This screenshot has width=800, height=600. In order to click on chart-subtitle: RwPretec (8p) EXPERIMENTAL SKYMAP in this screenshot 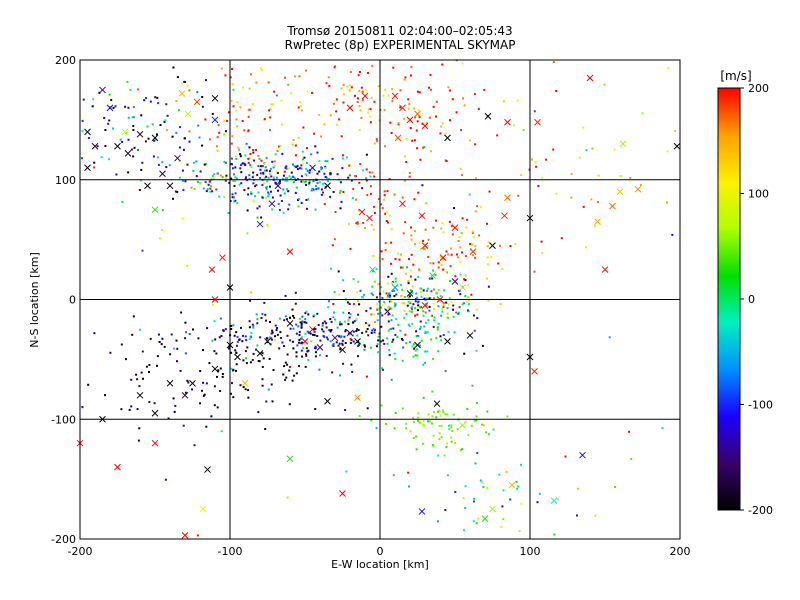, I will do `click(400, 45)`.